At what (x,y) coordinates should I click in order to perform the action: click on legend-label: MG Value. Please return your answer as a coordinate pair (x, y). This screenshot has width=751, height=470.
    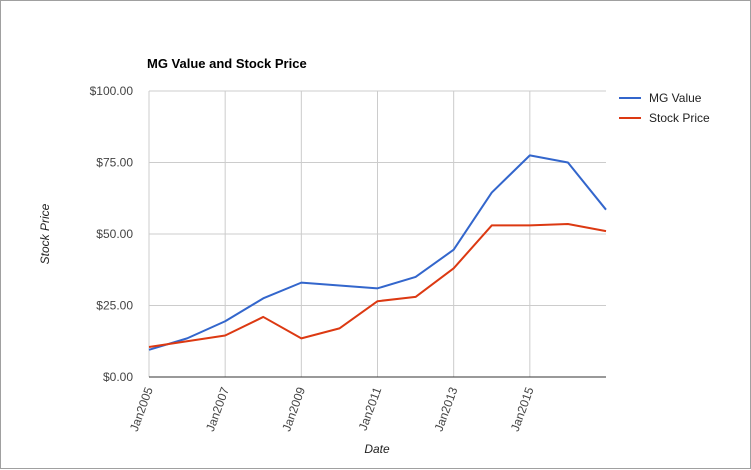
    Looking at the image, I should click on (675, 98).